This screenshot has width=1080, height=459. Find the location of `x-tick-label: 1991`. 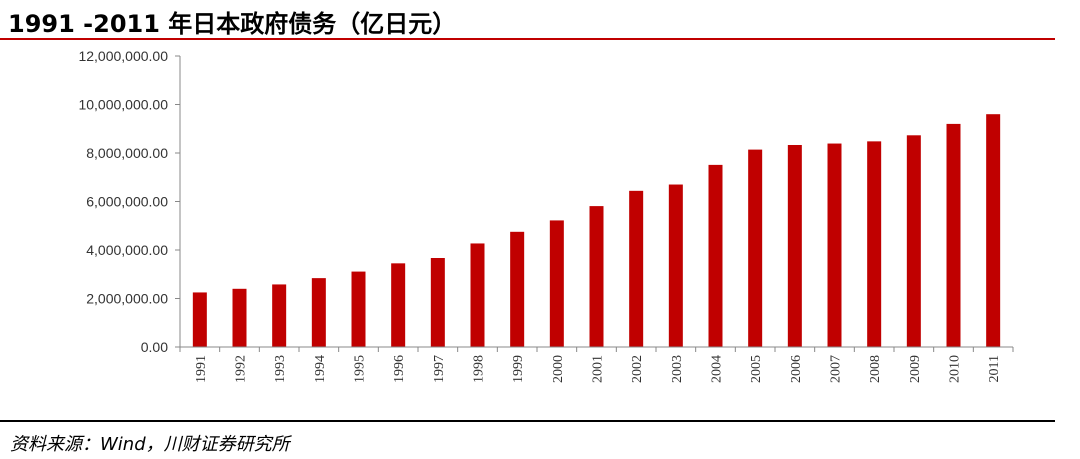

x-tick-label: 1991 is located at coordinates (201, 369).